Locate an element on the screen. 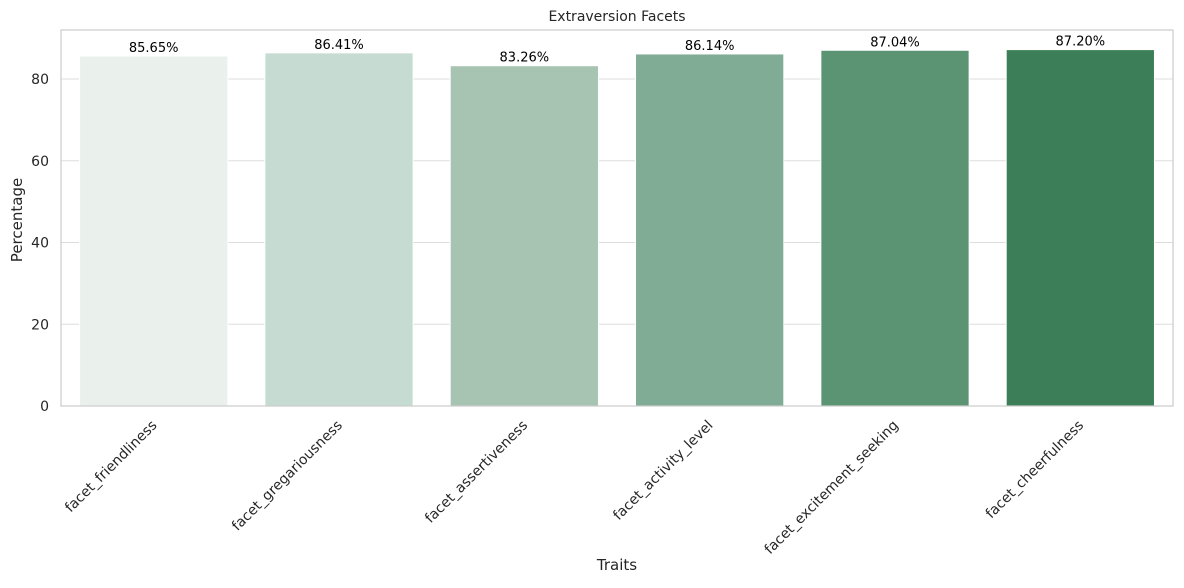 Image resolution: width=1184 pixels, height=588 pixels. bar-value-label: 83.26% is located at coordinates (525, 58).